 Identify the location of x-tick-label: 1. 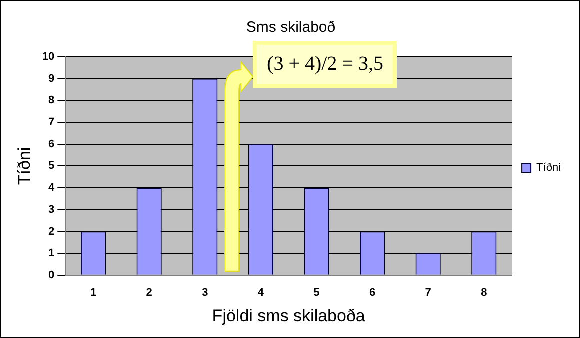
(93, 293).